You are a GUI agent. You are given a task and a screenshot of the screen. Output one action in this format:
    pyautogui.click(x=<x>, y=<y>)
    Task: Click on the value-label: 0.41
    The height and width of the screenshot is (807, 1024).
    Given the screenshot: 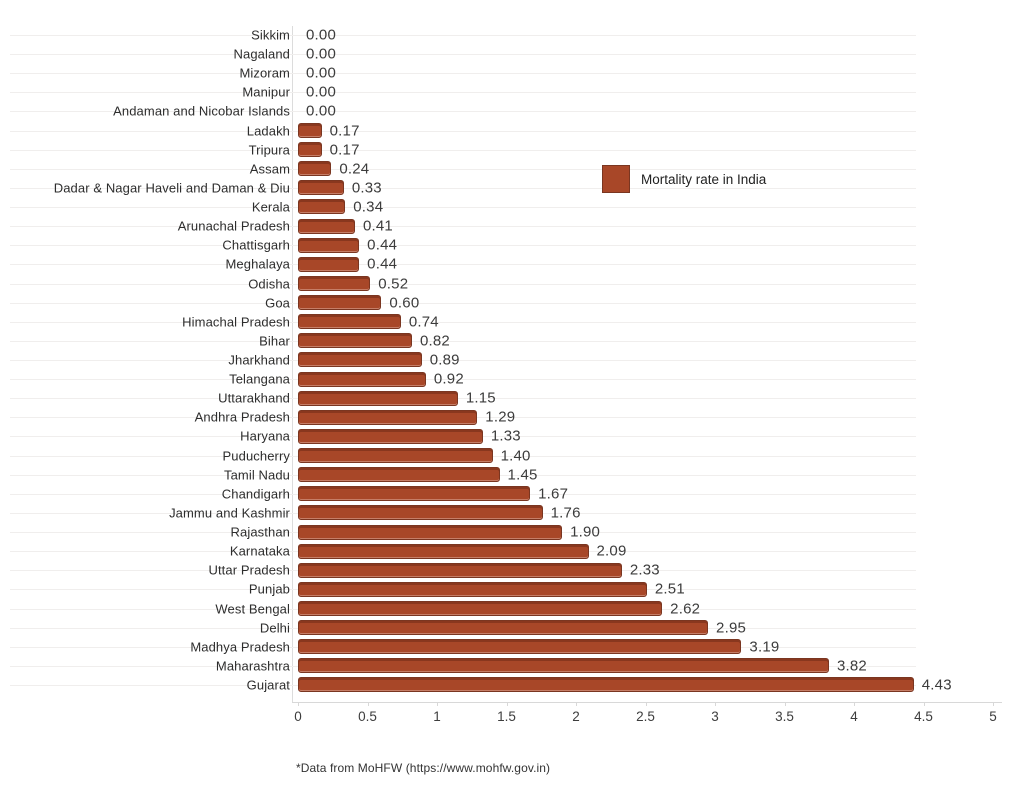 What is the action you would take?
    pyautogui.click(x=377, y=226)
    